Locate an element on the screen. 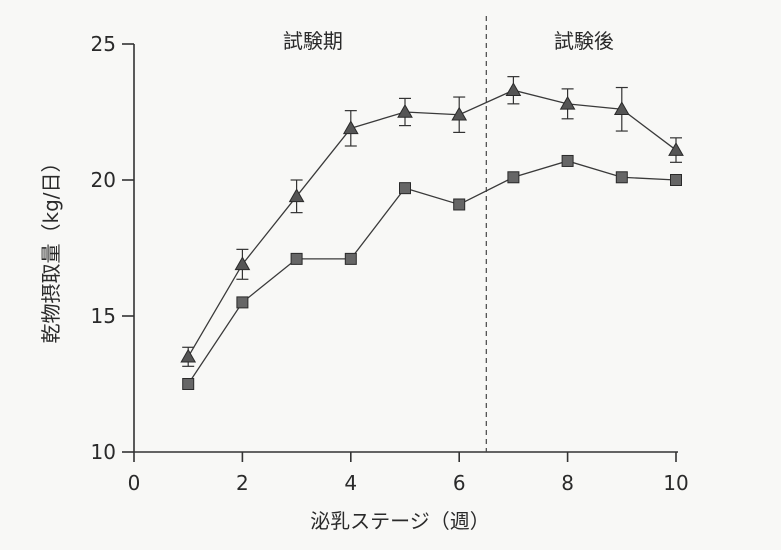 Image resolution: width=781 pixels, height=554 pixels. x-tick-label: 2 is located at coordinates (242, 483).